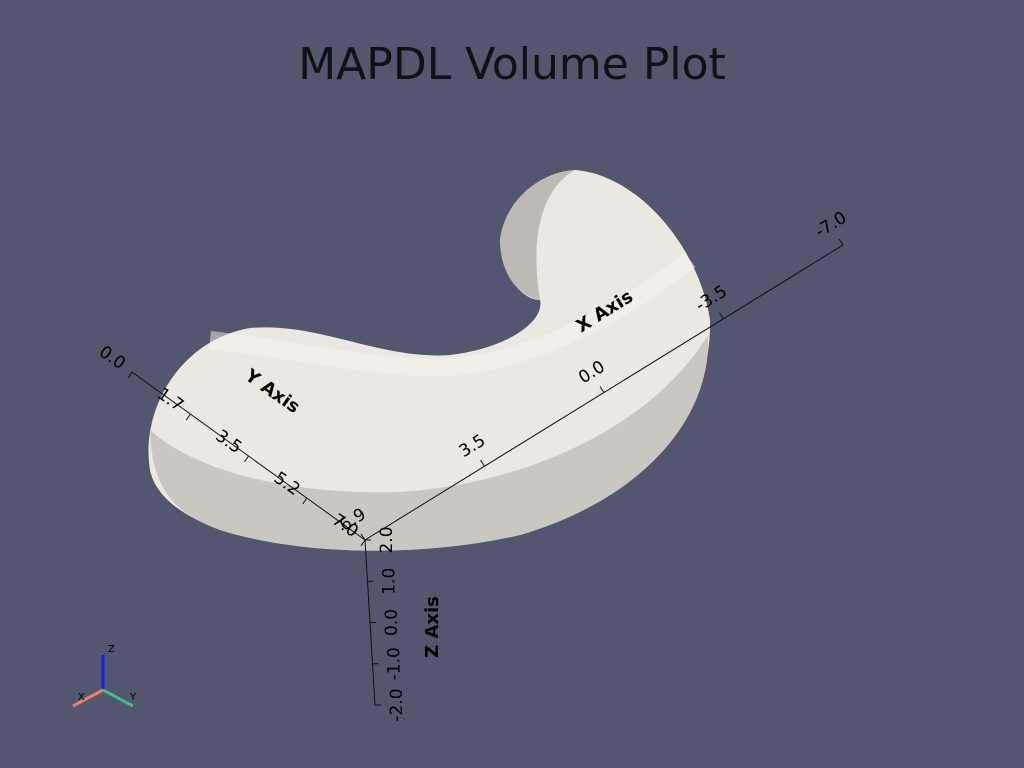 The image size is (1024, 768). What do you see at coordinates (81, 697) in the screenshot?
I see `widget-x-label: X` at bounding box center [81, 697].